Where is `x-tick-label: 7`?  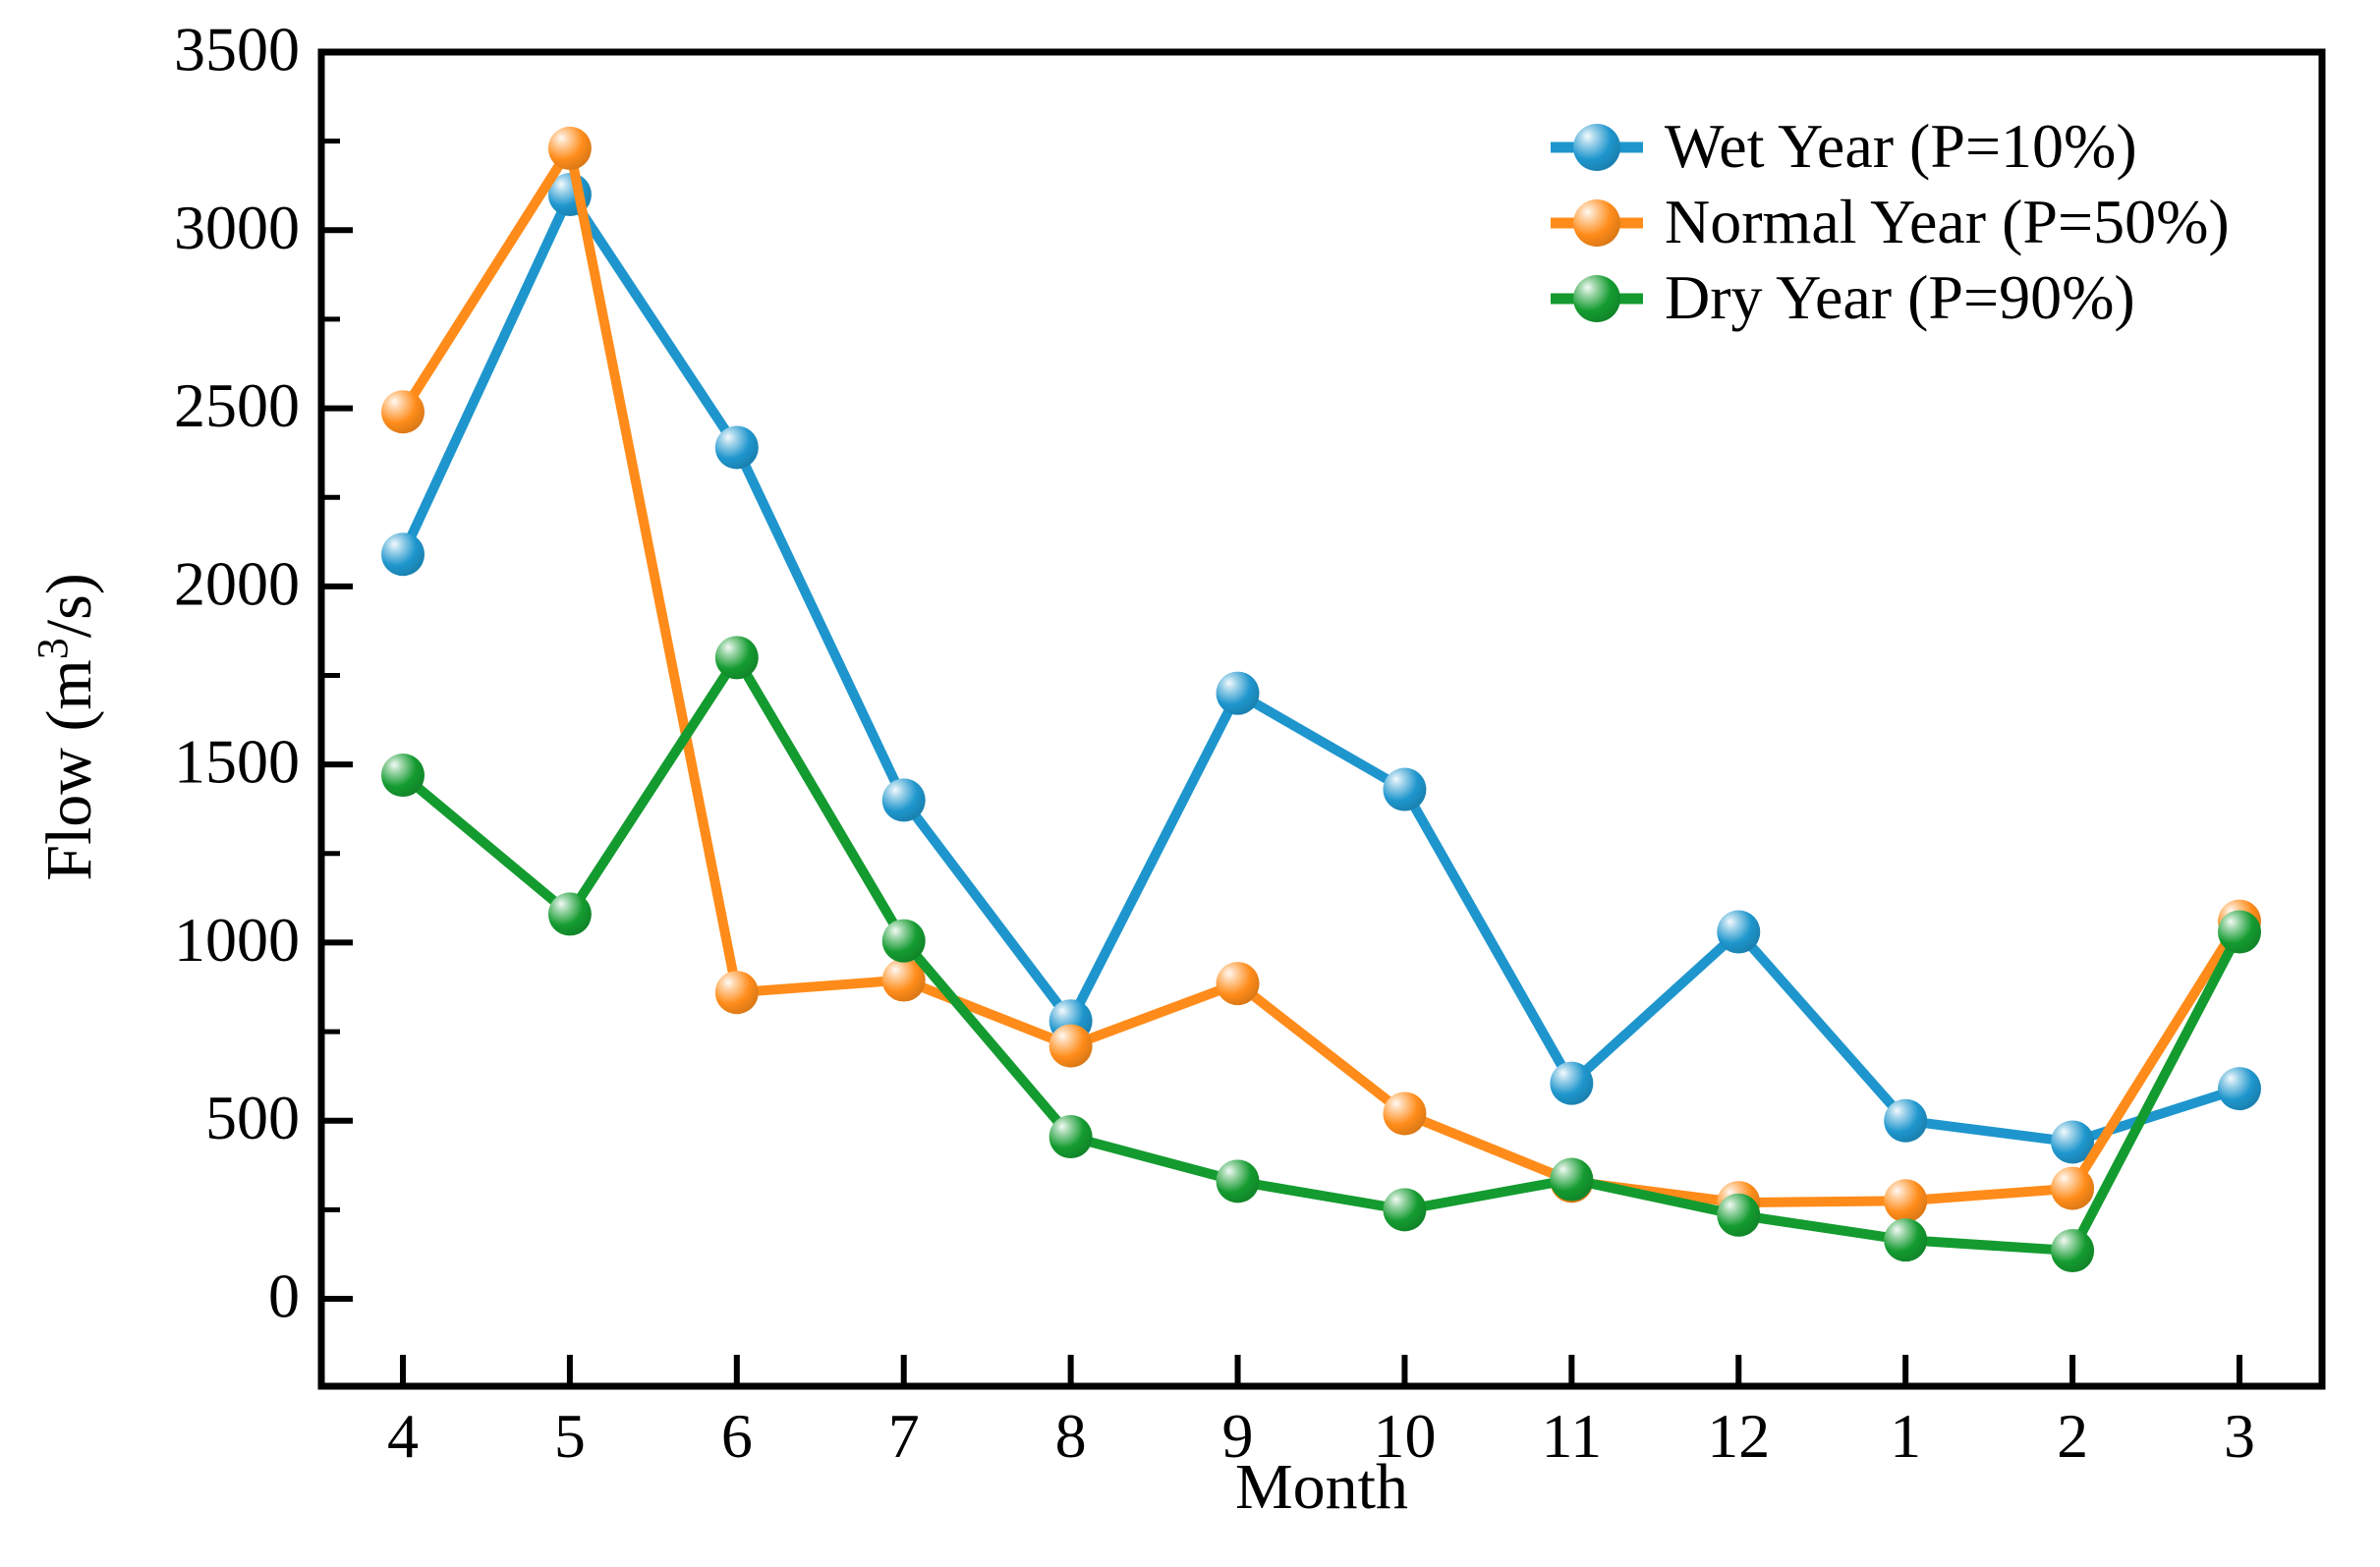 x-tick-label: 7 is located at coordinates (904, 1436).